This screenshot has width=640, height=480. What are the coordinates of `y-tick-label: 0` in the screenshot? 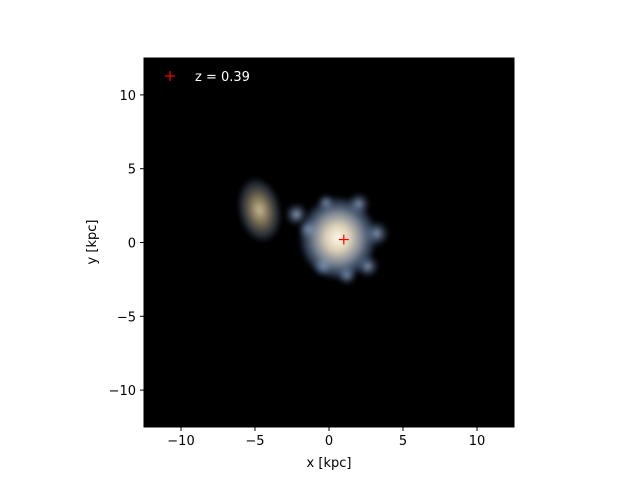 It's located at (132, 244).